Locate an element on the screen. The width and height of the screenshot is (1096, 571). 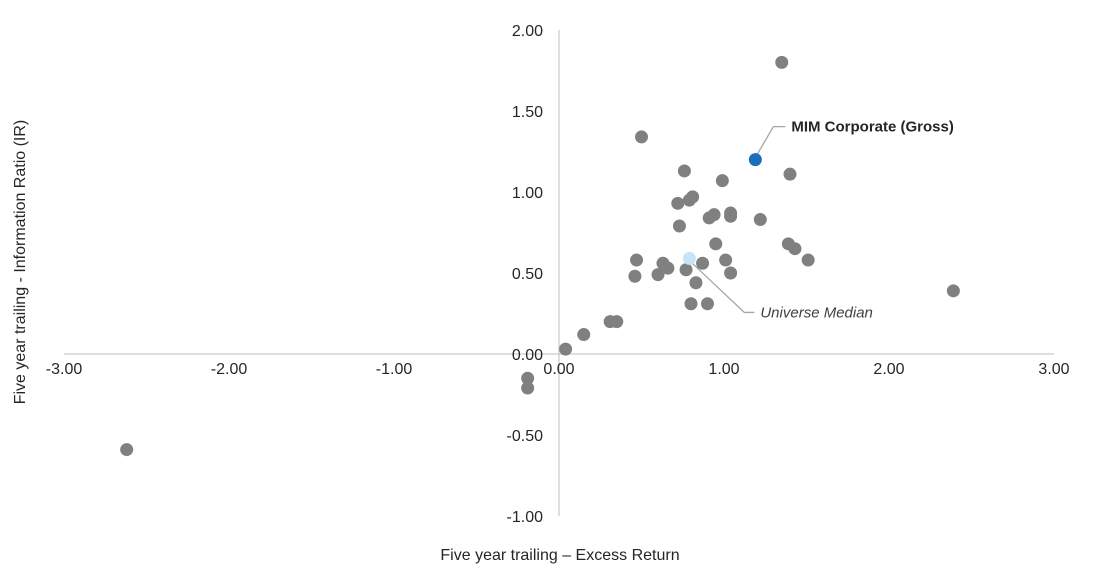
y-tick-label: 1.00 is located at coordinates (527, 193).